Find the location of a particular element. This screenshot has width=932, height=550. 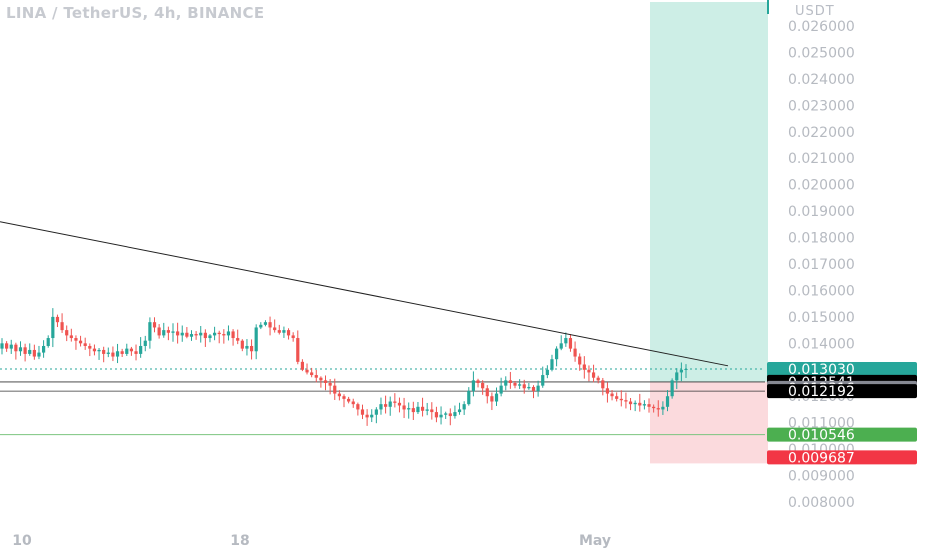

y-tick-label: 0.008000 is located at coordinates (821, 503).